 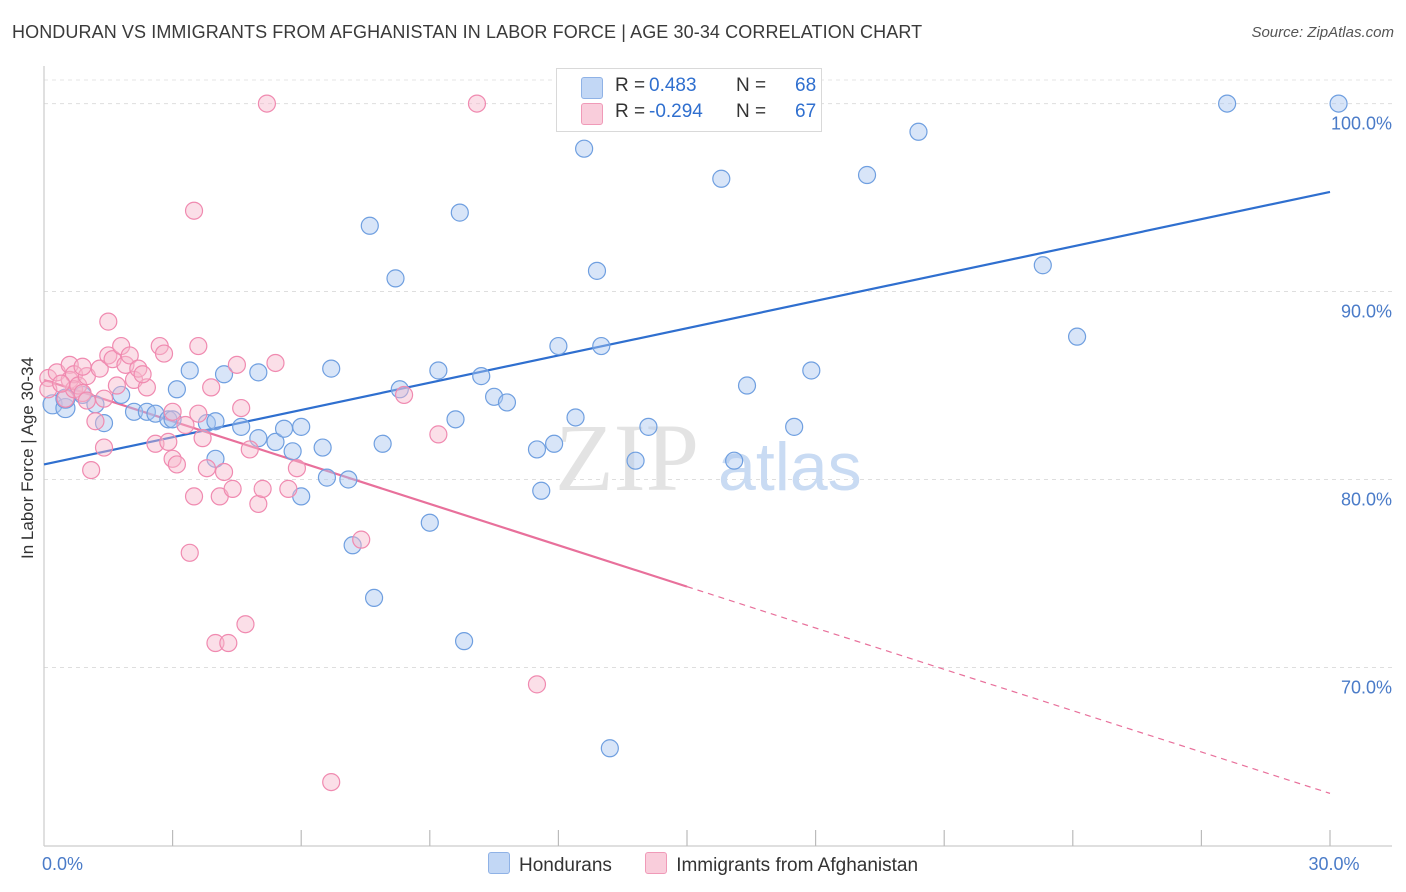 What do you see at coordinates (673, 85) in the screenshot?
I see `r-value: 0.483` at bounding box center [673, 85].